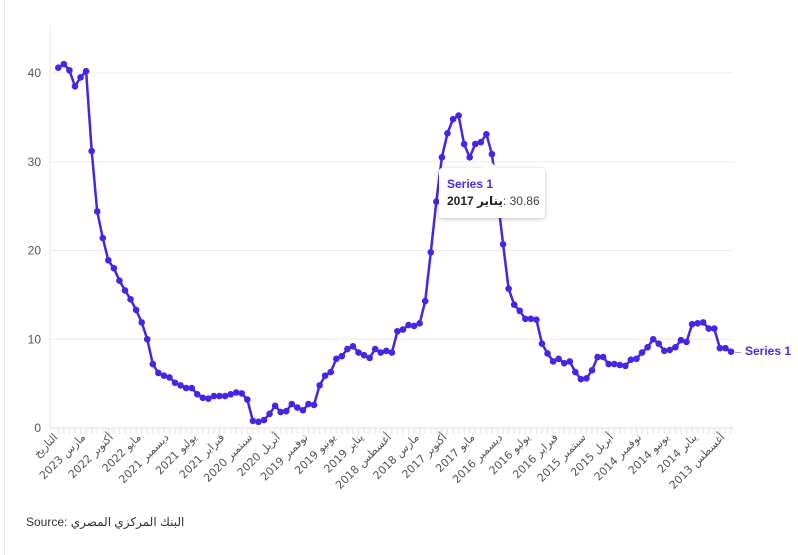  I want to click on tooltip-series-name: Series 1, so click(470, 184).